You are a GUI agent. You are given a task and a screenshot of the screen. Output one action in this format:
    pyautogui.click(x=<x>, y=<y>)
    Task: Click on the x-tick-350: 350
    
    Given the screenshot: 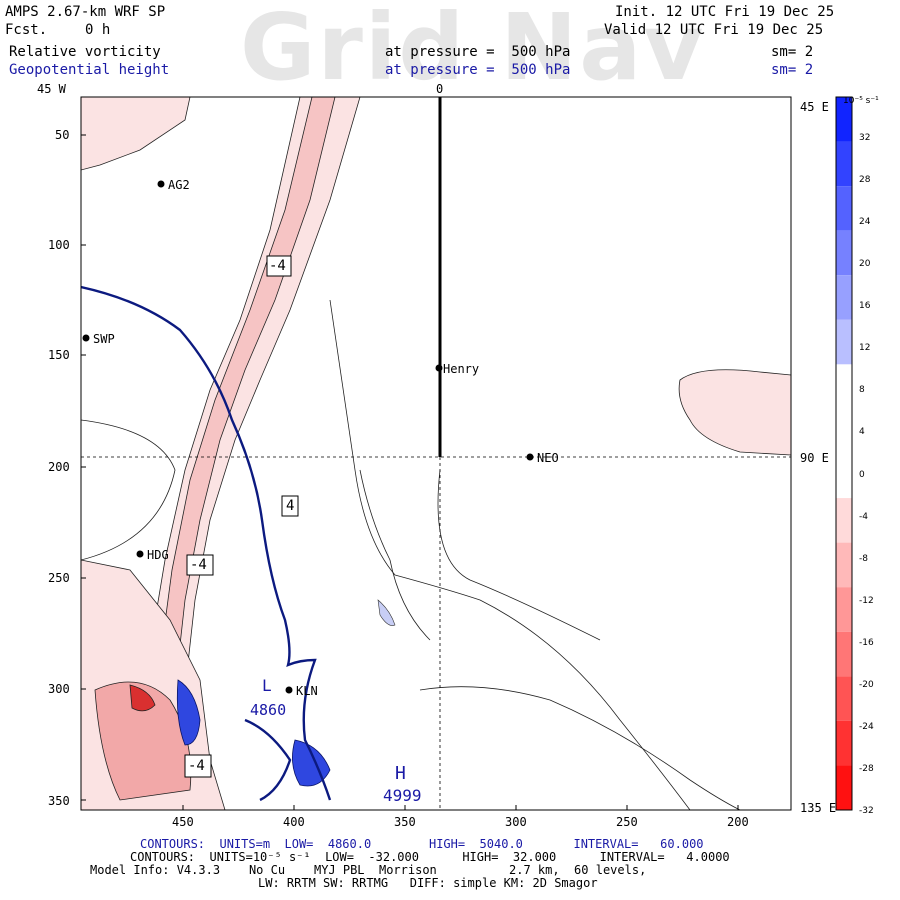 What is the action you would take?
    pyautogui.click(x=405, y=822)
    